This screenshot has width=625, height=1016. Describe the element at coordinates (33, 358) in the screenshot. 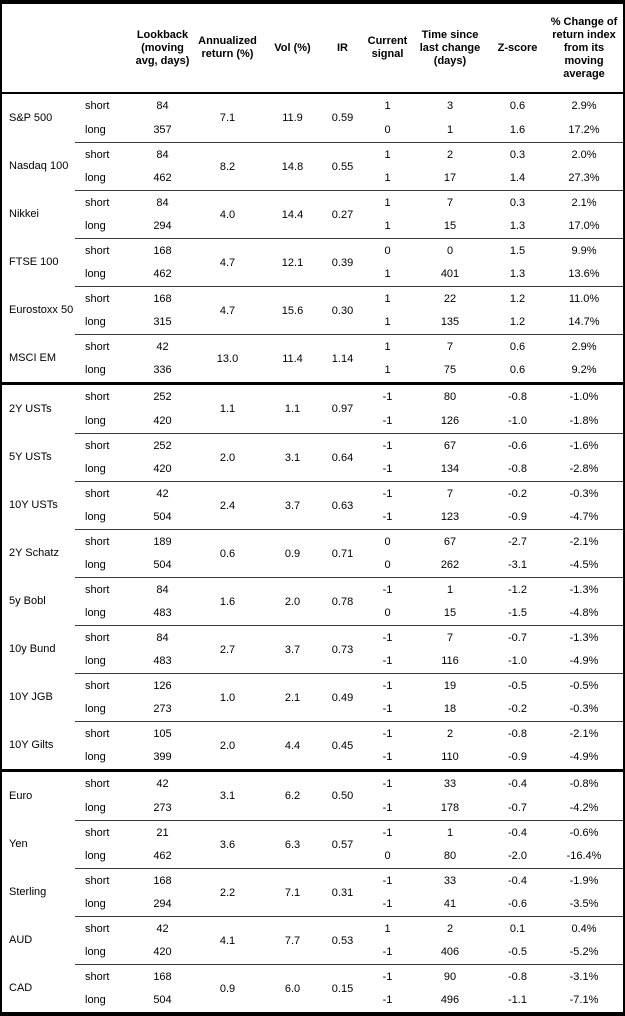

I see `instrument-name: MSCI EM` at that location.